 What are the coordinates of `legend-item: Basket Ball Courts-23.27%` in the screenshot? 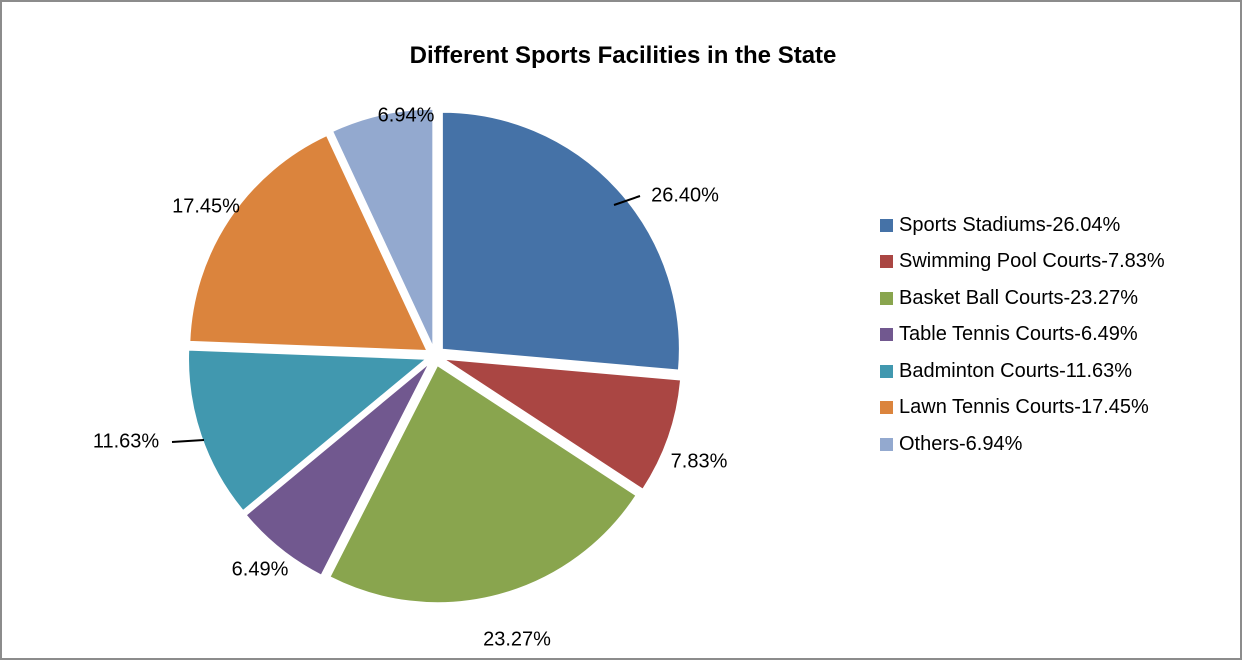 It's located at (1022, 298).